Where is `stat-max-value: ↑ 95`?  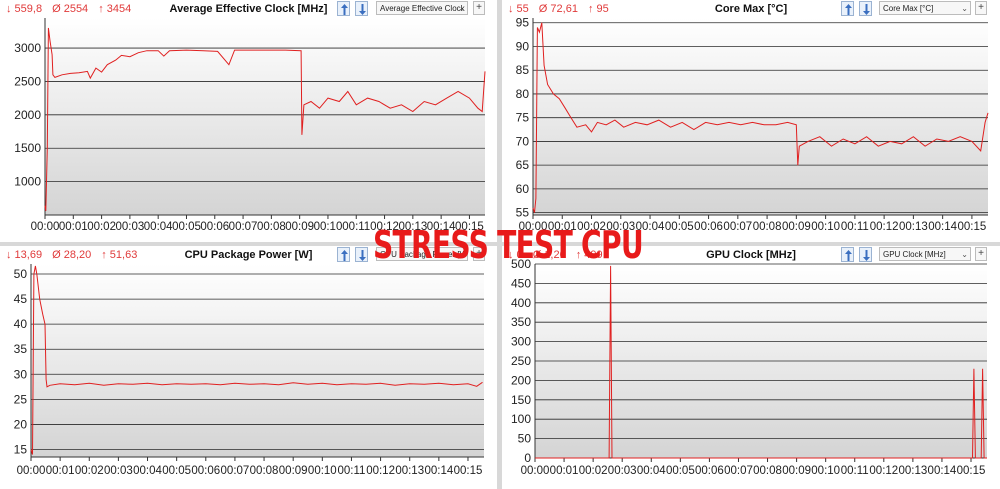 stat-max-value: ↑ 95 is located at coordinates (598, 9).